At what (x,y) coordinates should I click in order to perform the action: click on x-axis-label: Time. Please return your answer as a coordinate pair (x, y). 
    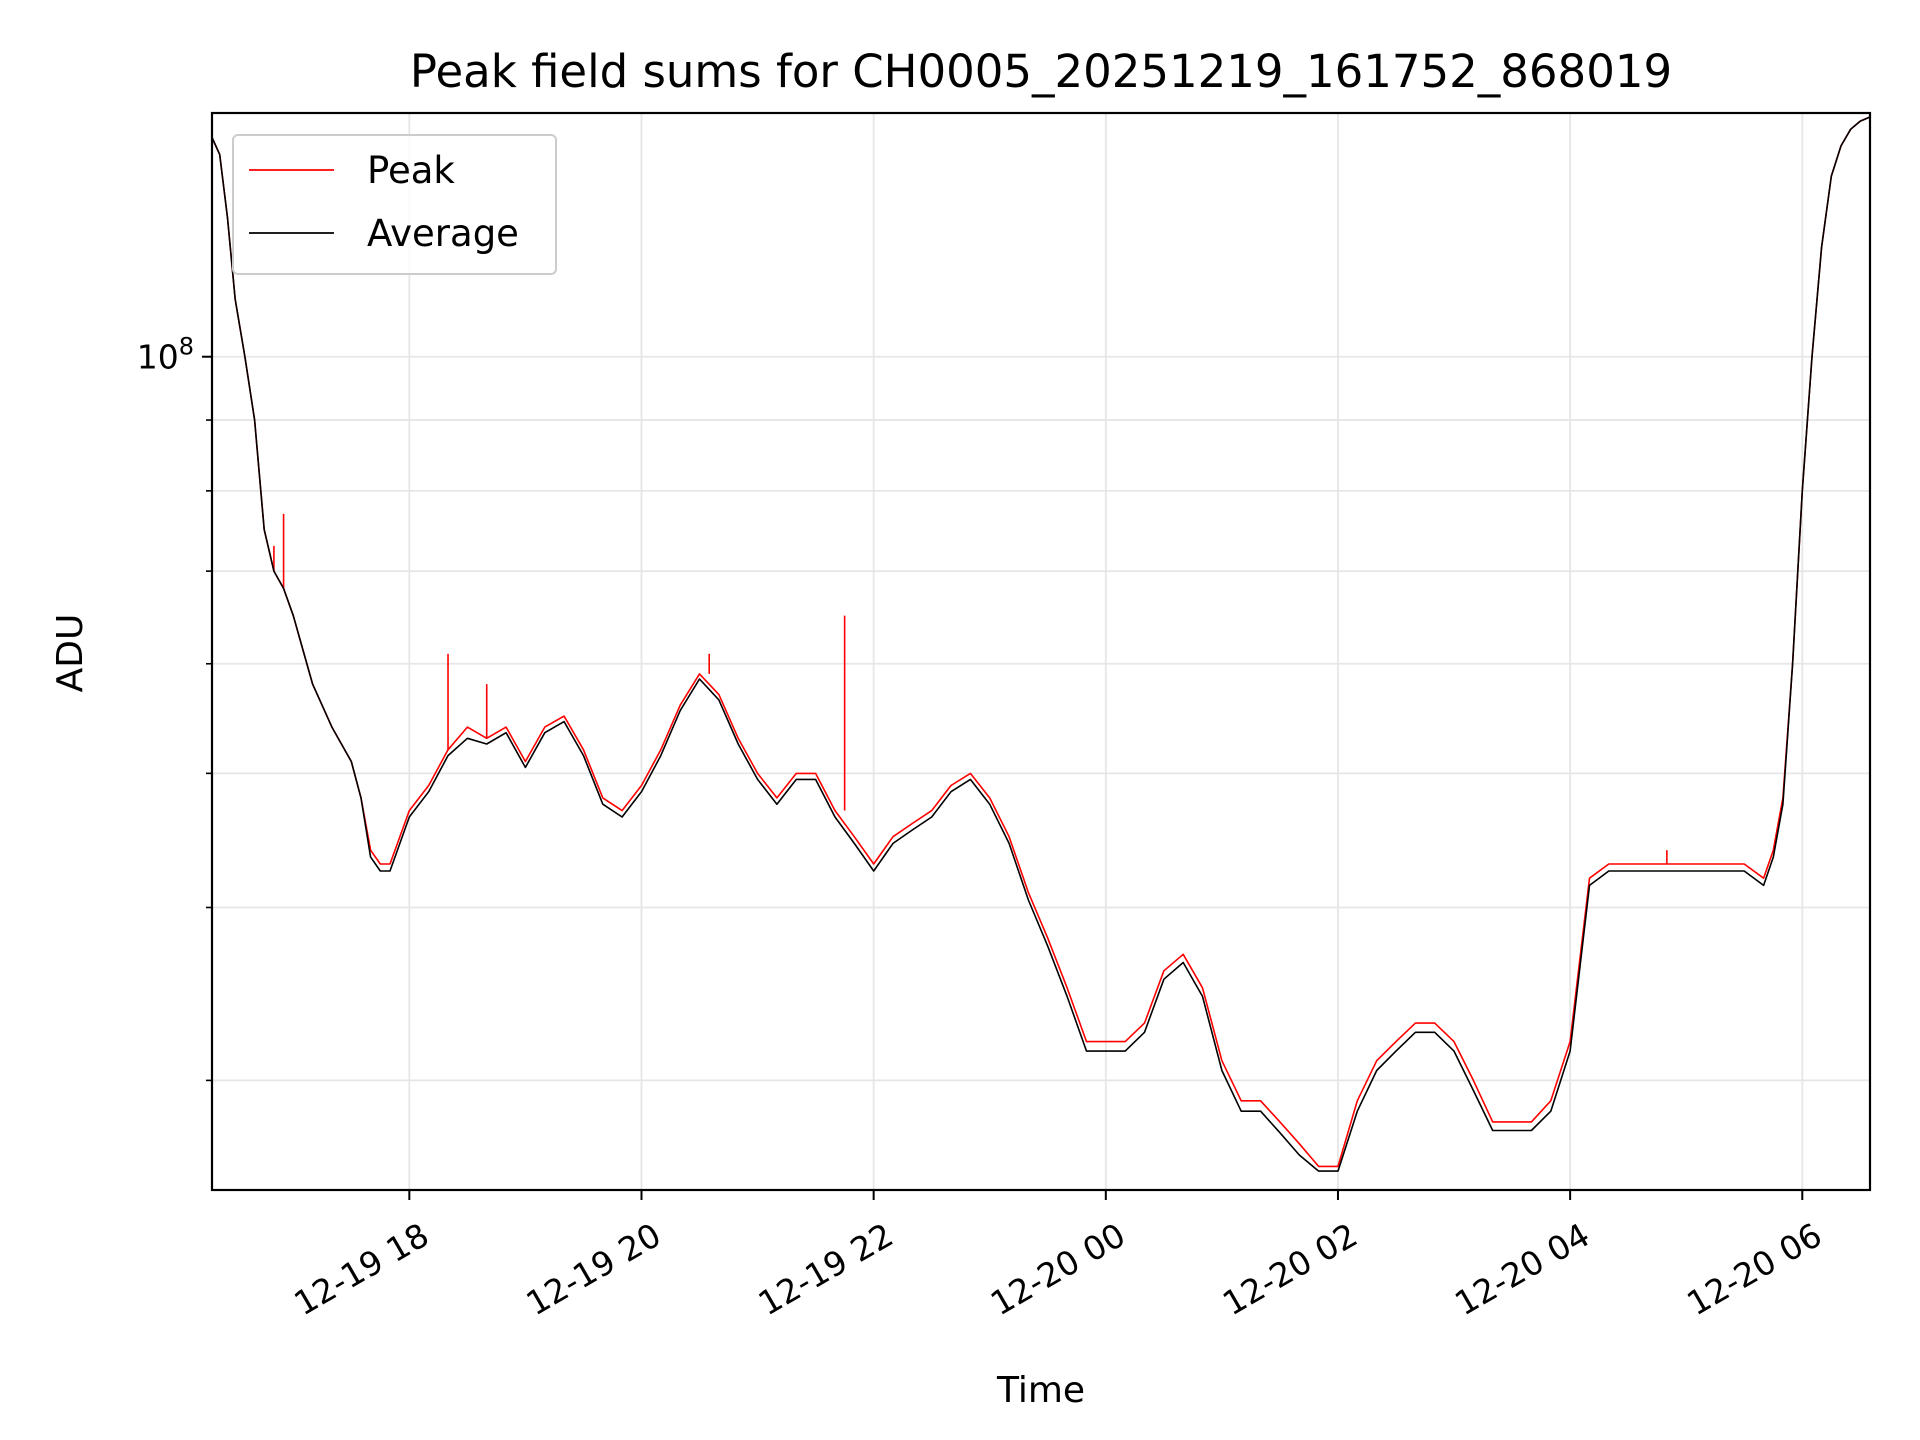
    Looking at the image, I should click on (1040, 1390).